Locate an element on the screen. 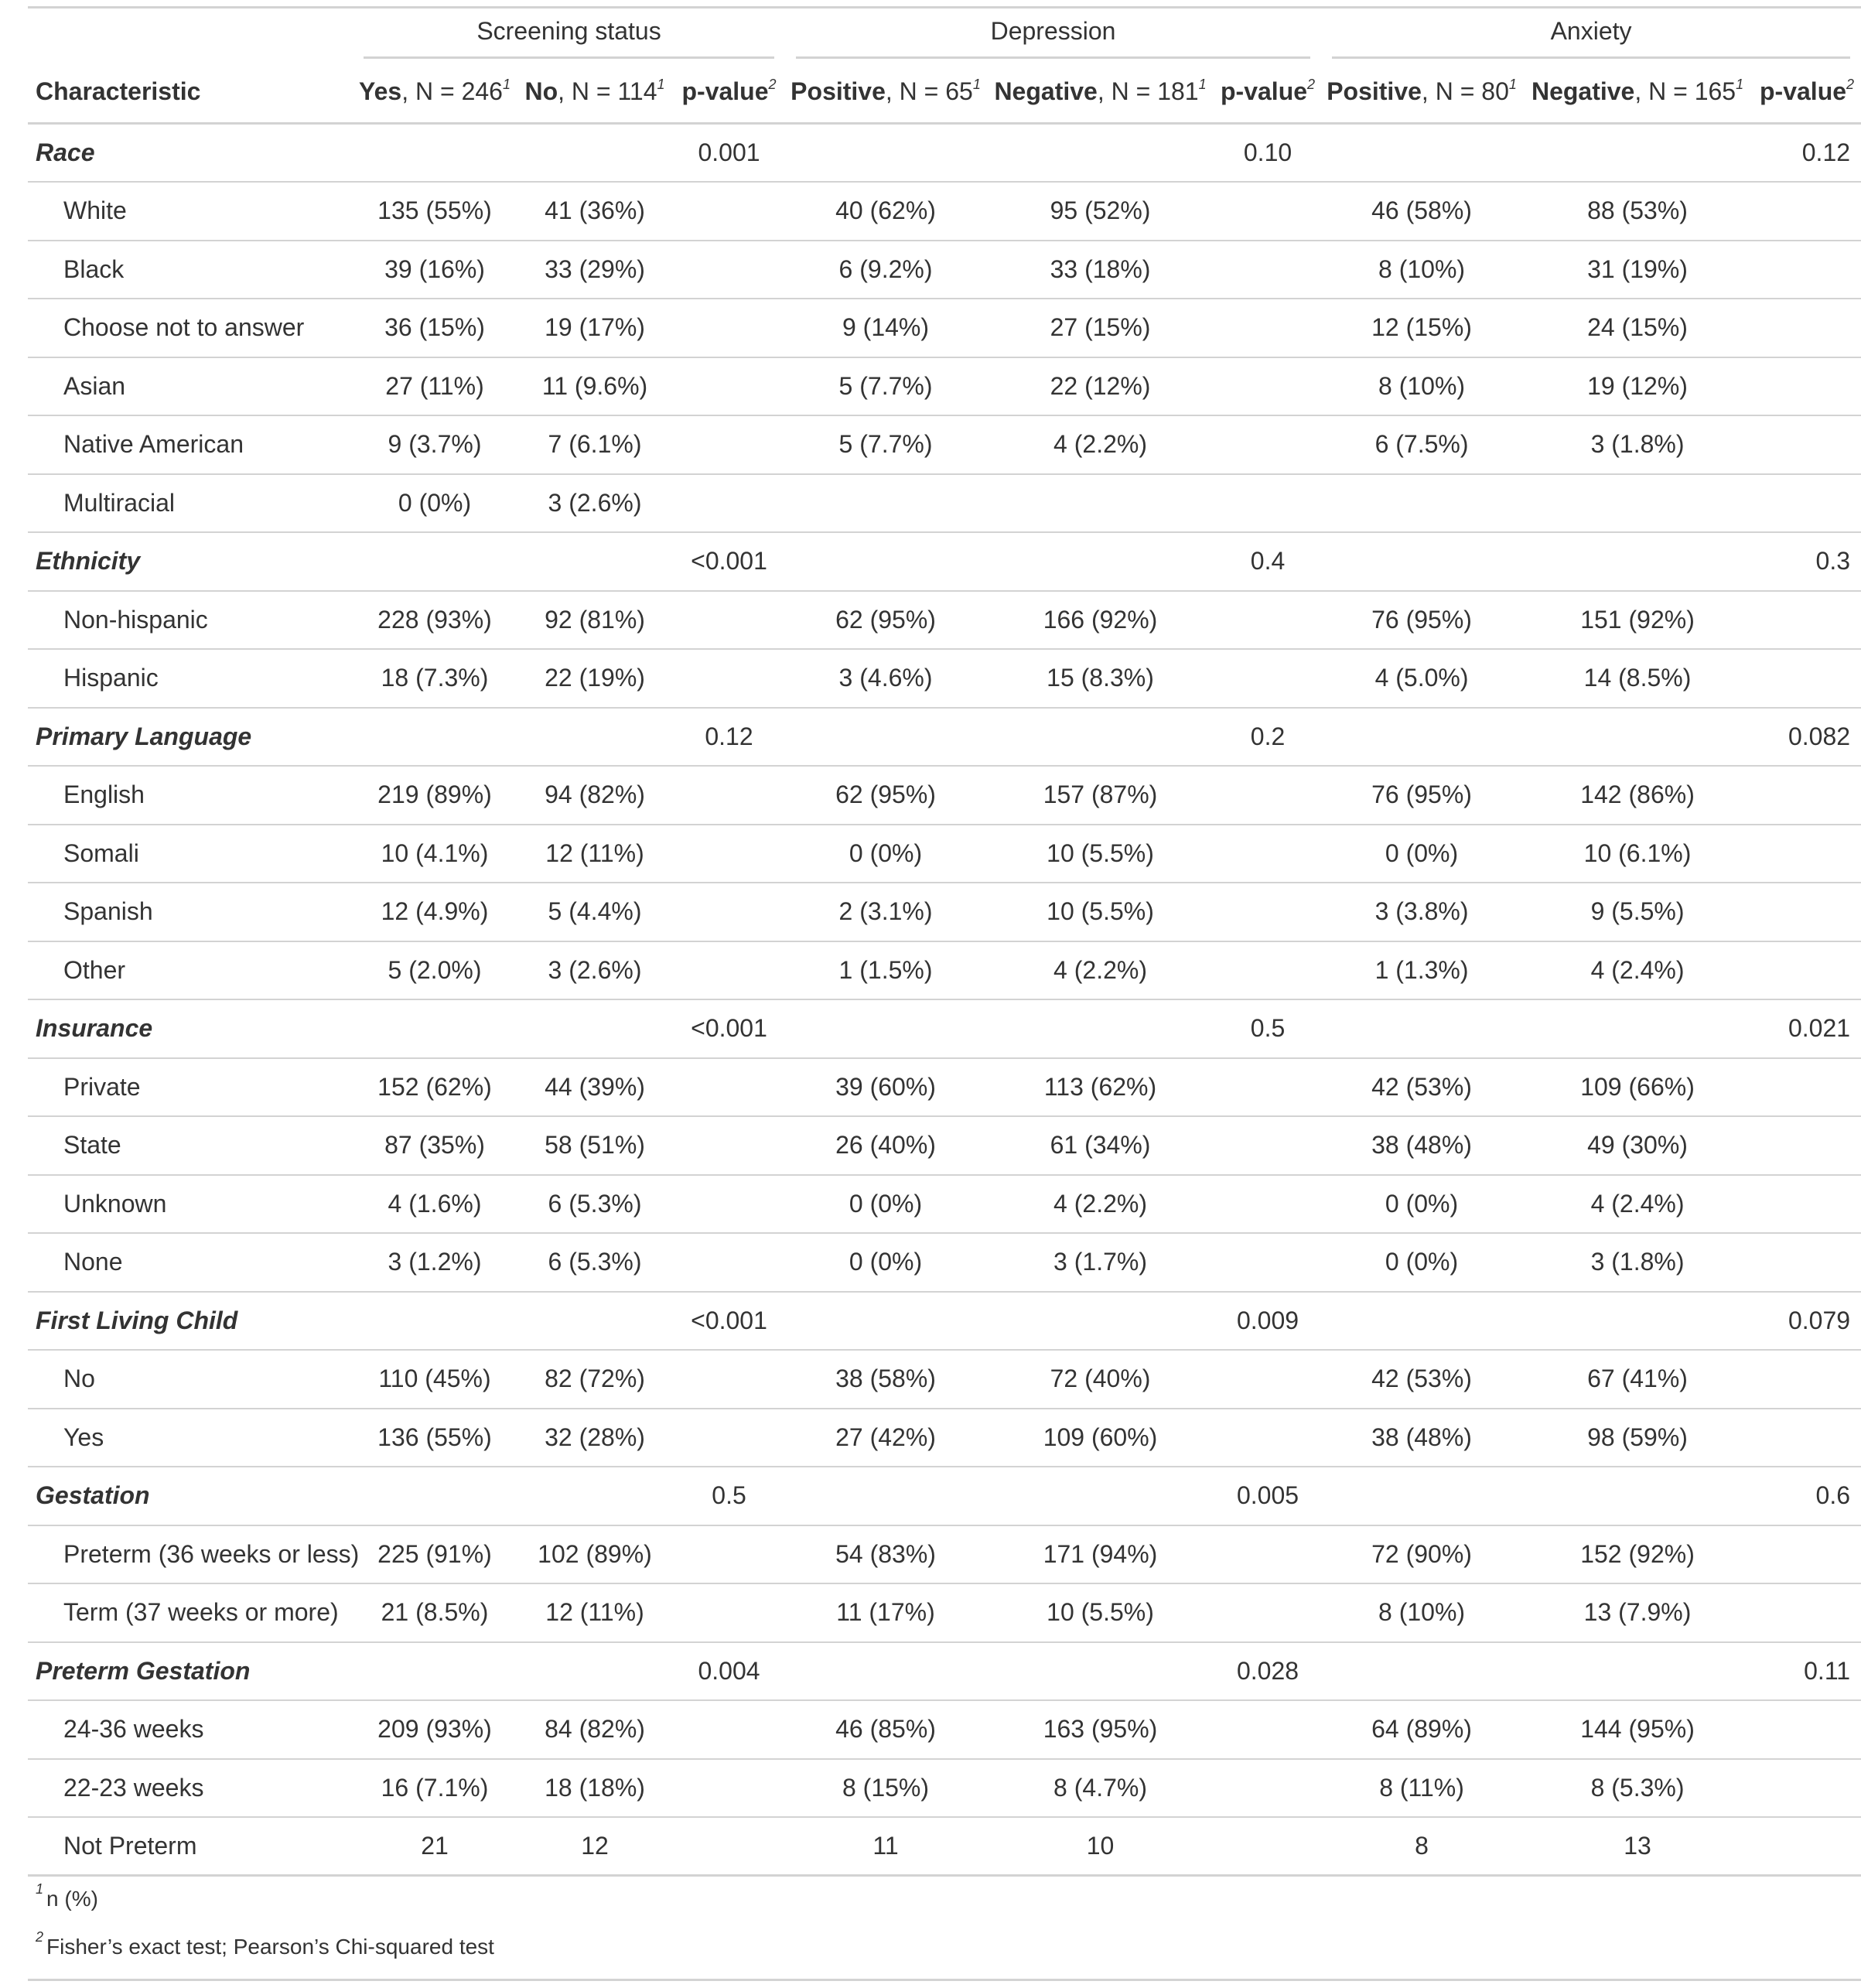  anxiety-negative-cell: 144 (95%) is located at coordinates (1637, 1730).